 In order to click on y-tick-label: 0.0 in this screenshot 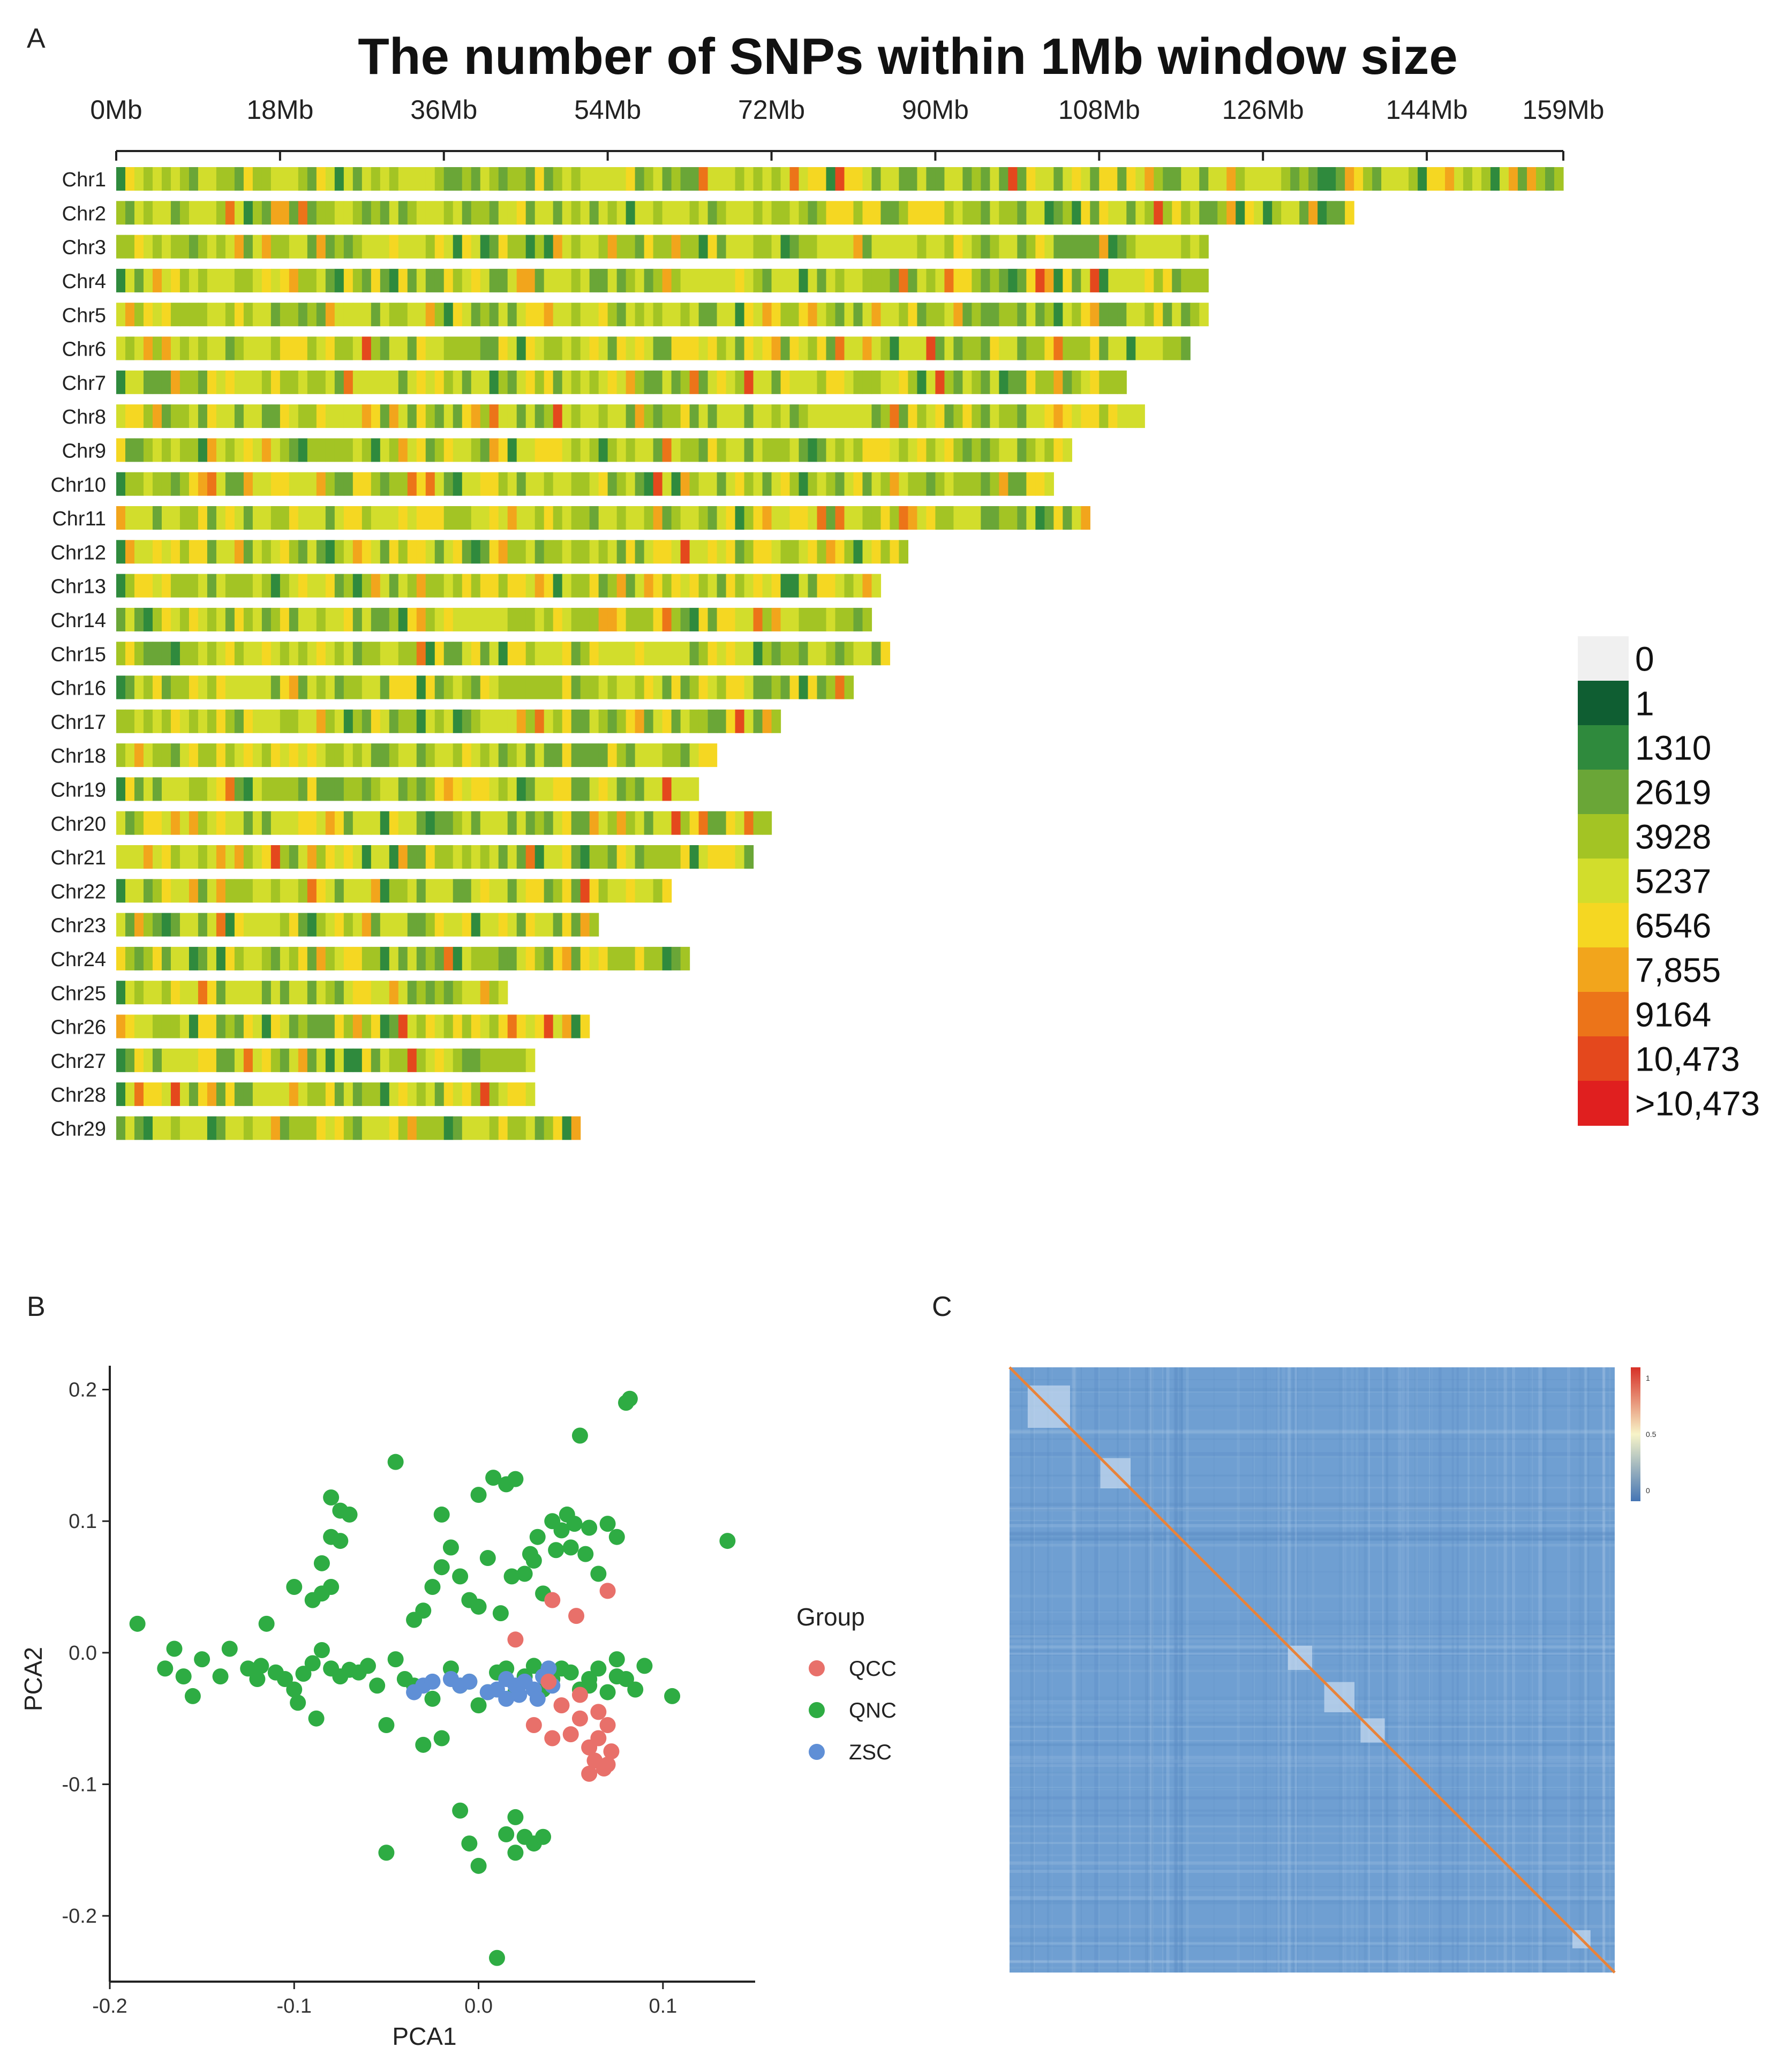, I will do `click(83, 1654)`.